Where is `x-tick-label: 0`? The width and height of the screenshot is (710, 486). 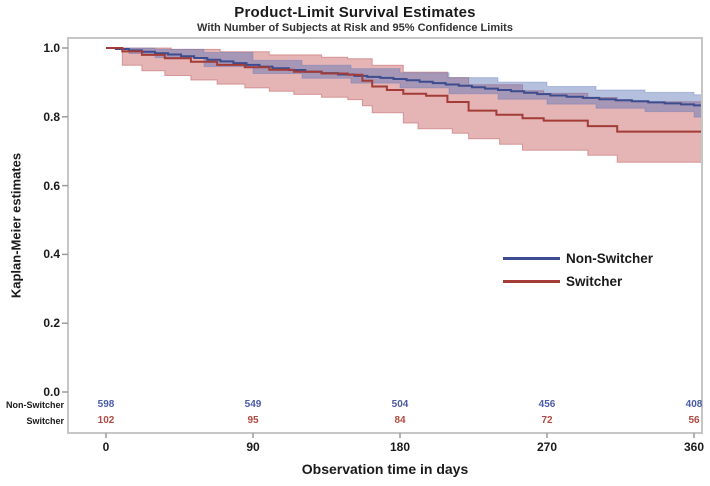
x-tick-label: 0 is located at coordinates (106, 447).